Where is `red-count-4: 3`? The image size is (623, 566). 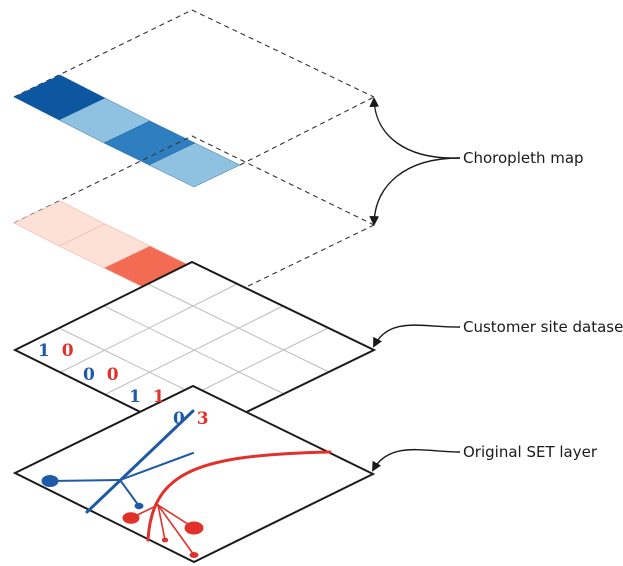
red-count-4: 3 is located at coordinates (202, 419).